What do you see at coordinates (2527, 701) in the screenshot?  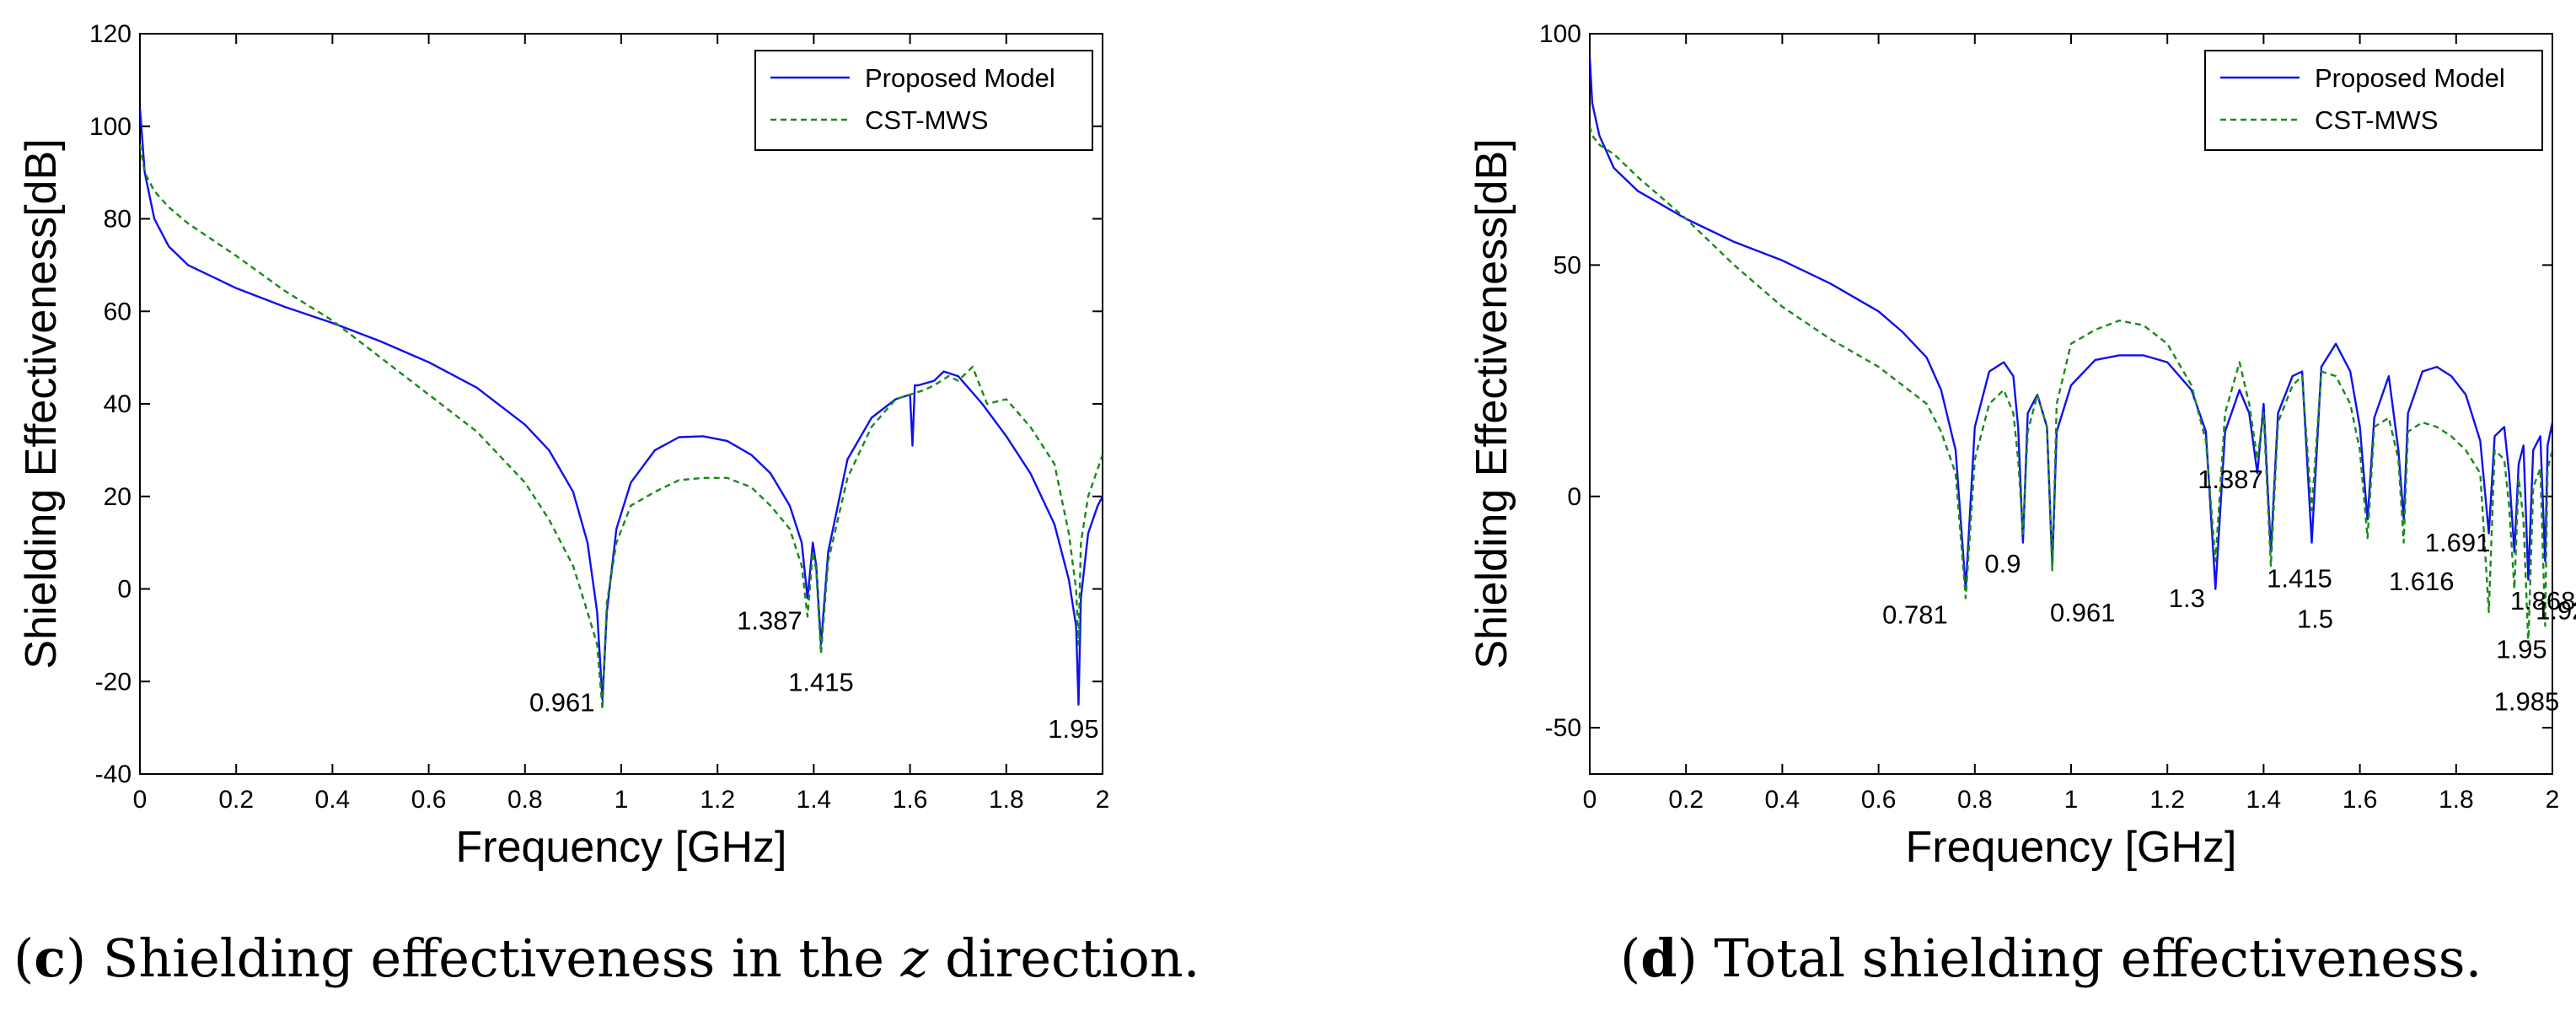 I see `annotation-label: 1.985` at bounding box center [2527, 701].